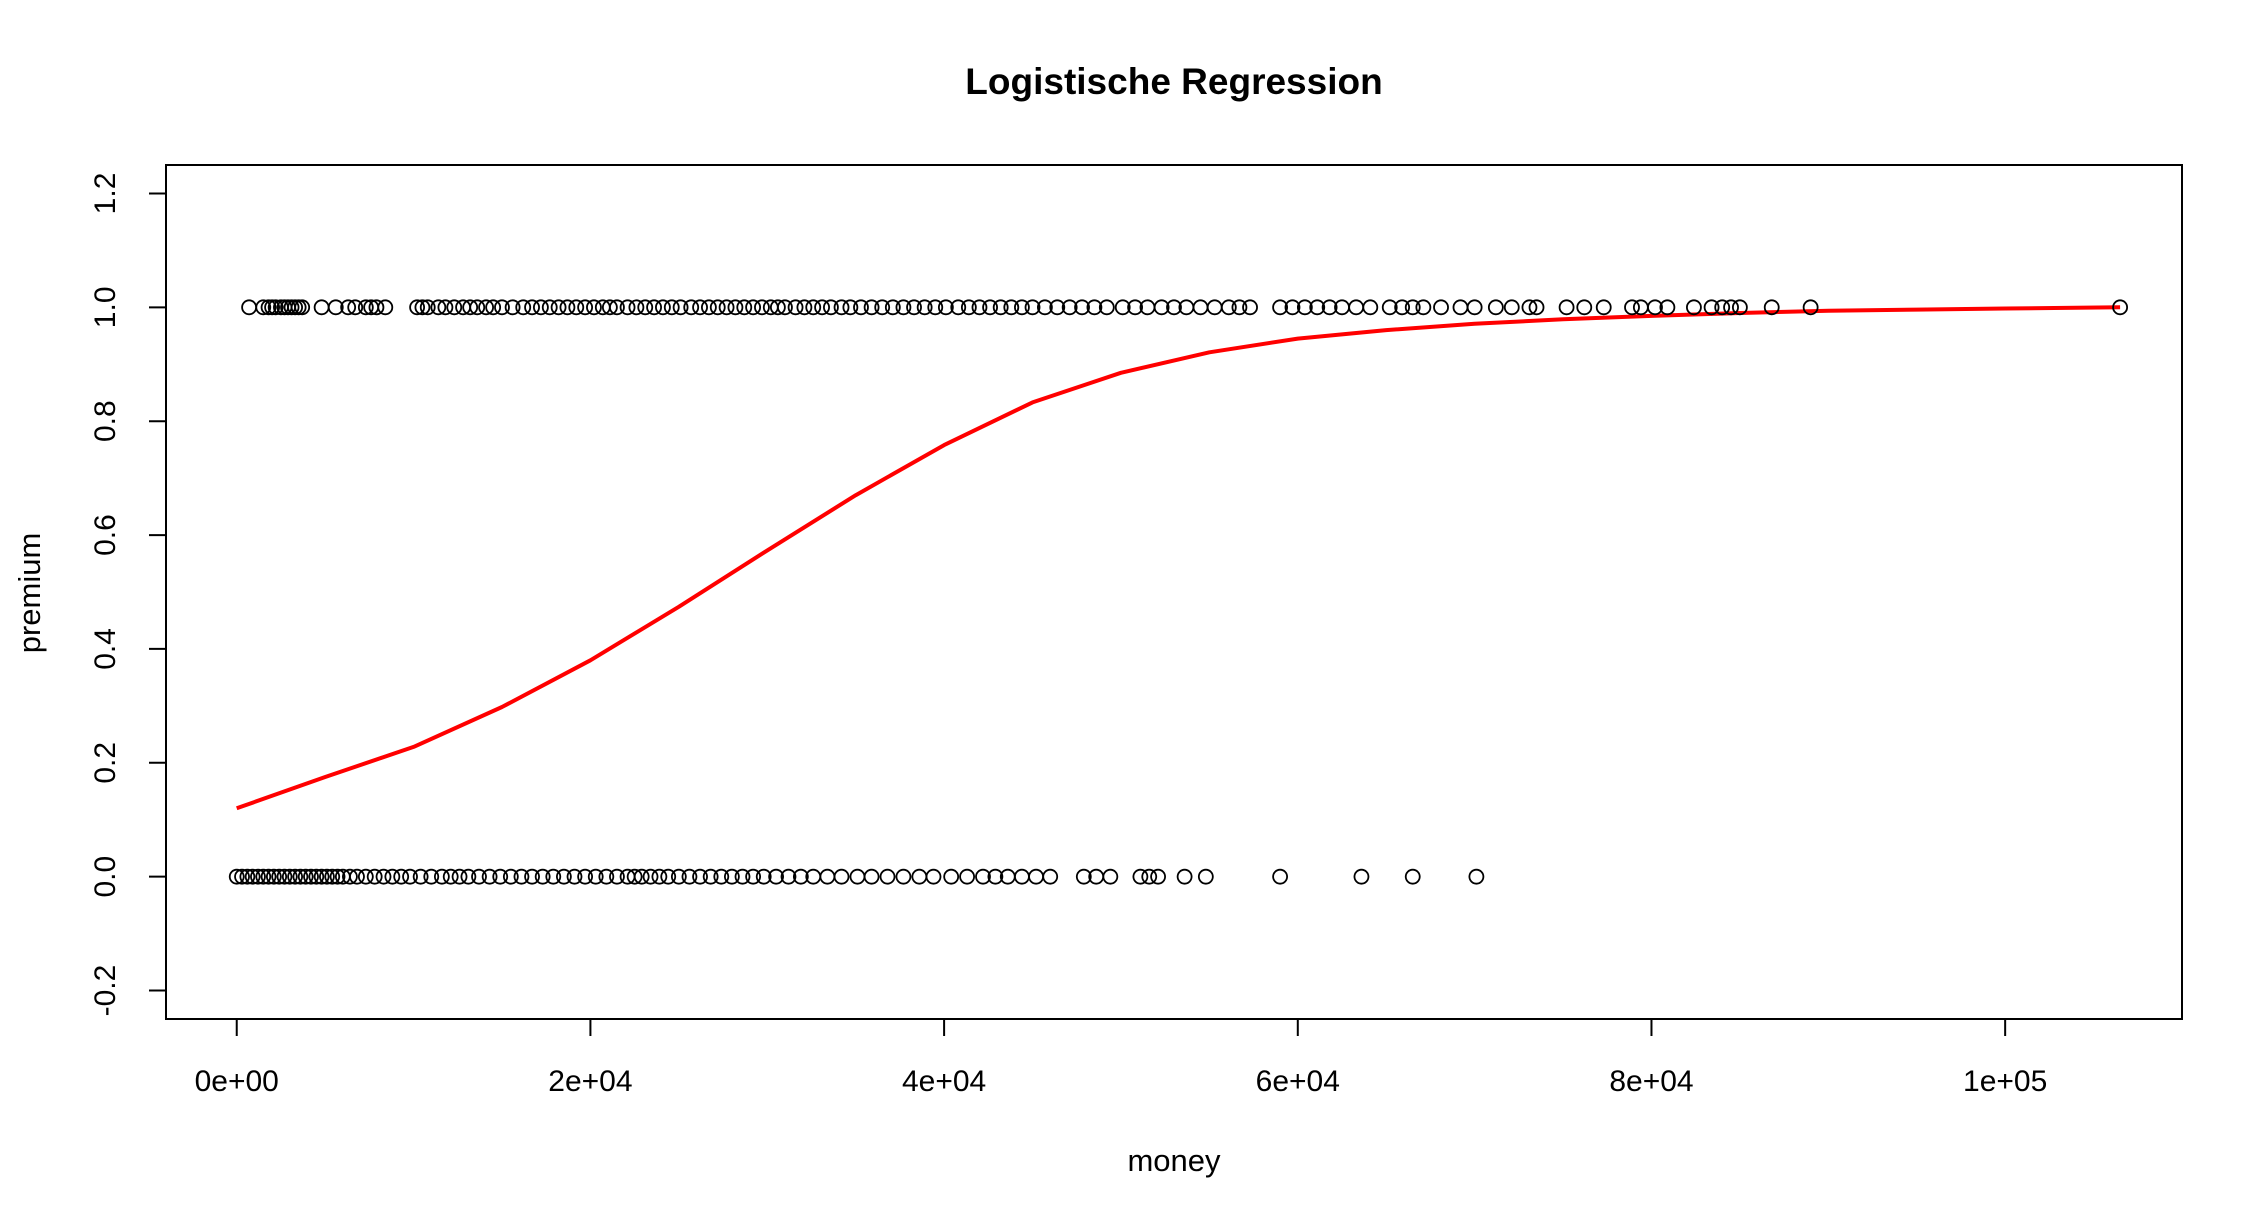  What do you see at coordinates (105, 649) in the screenshot?
I see `y-tick-label: 0.4` at bounding box center [105, 649].